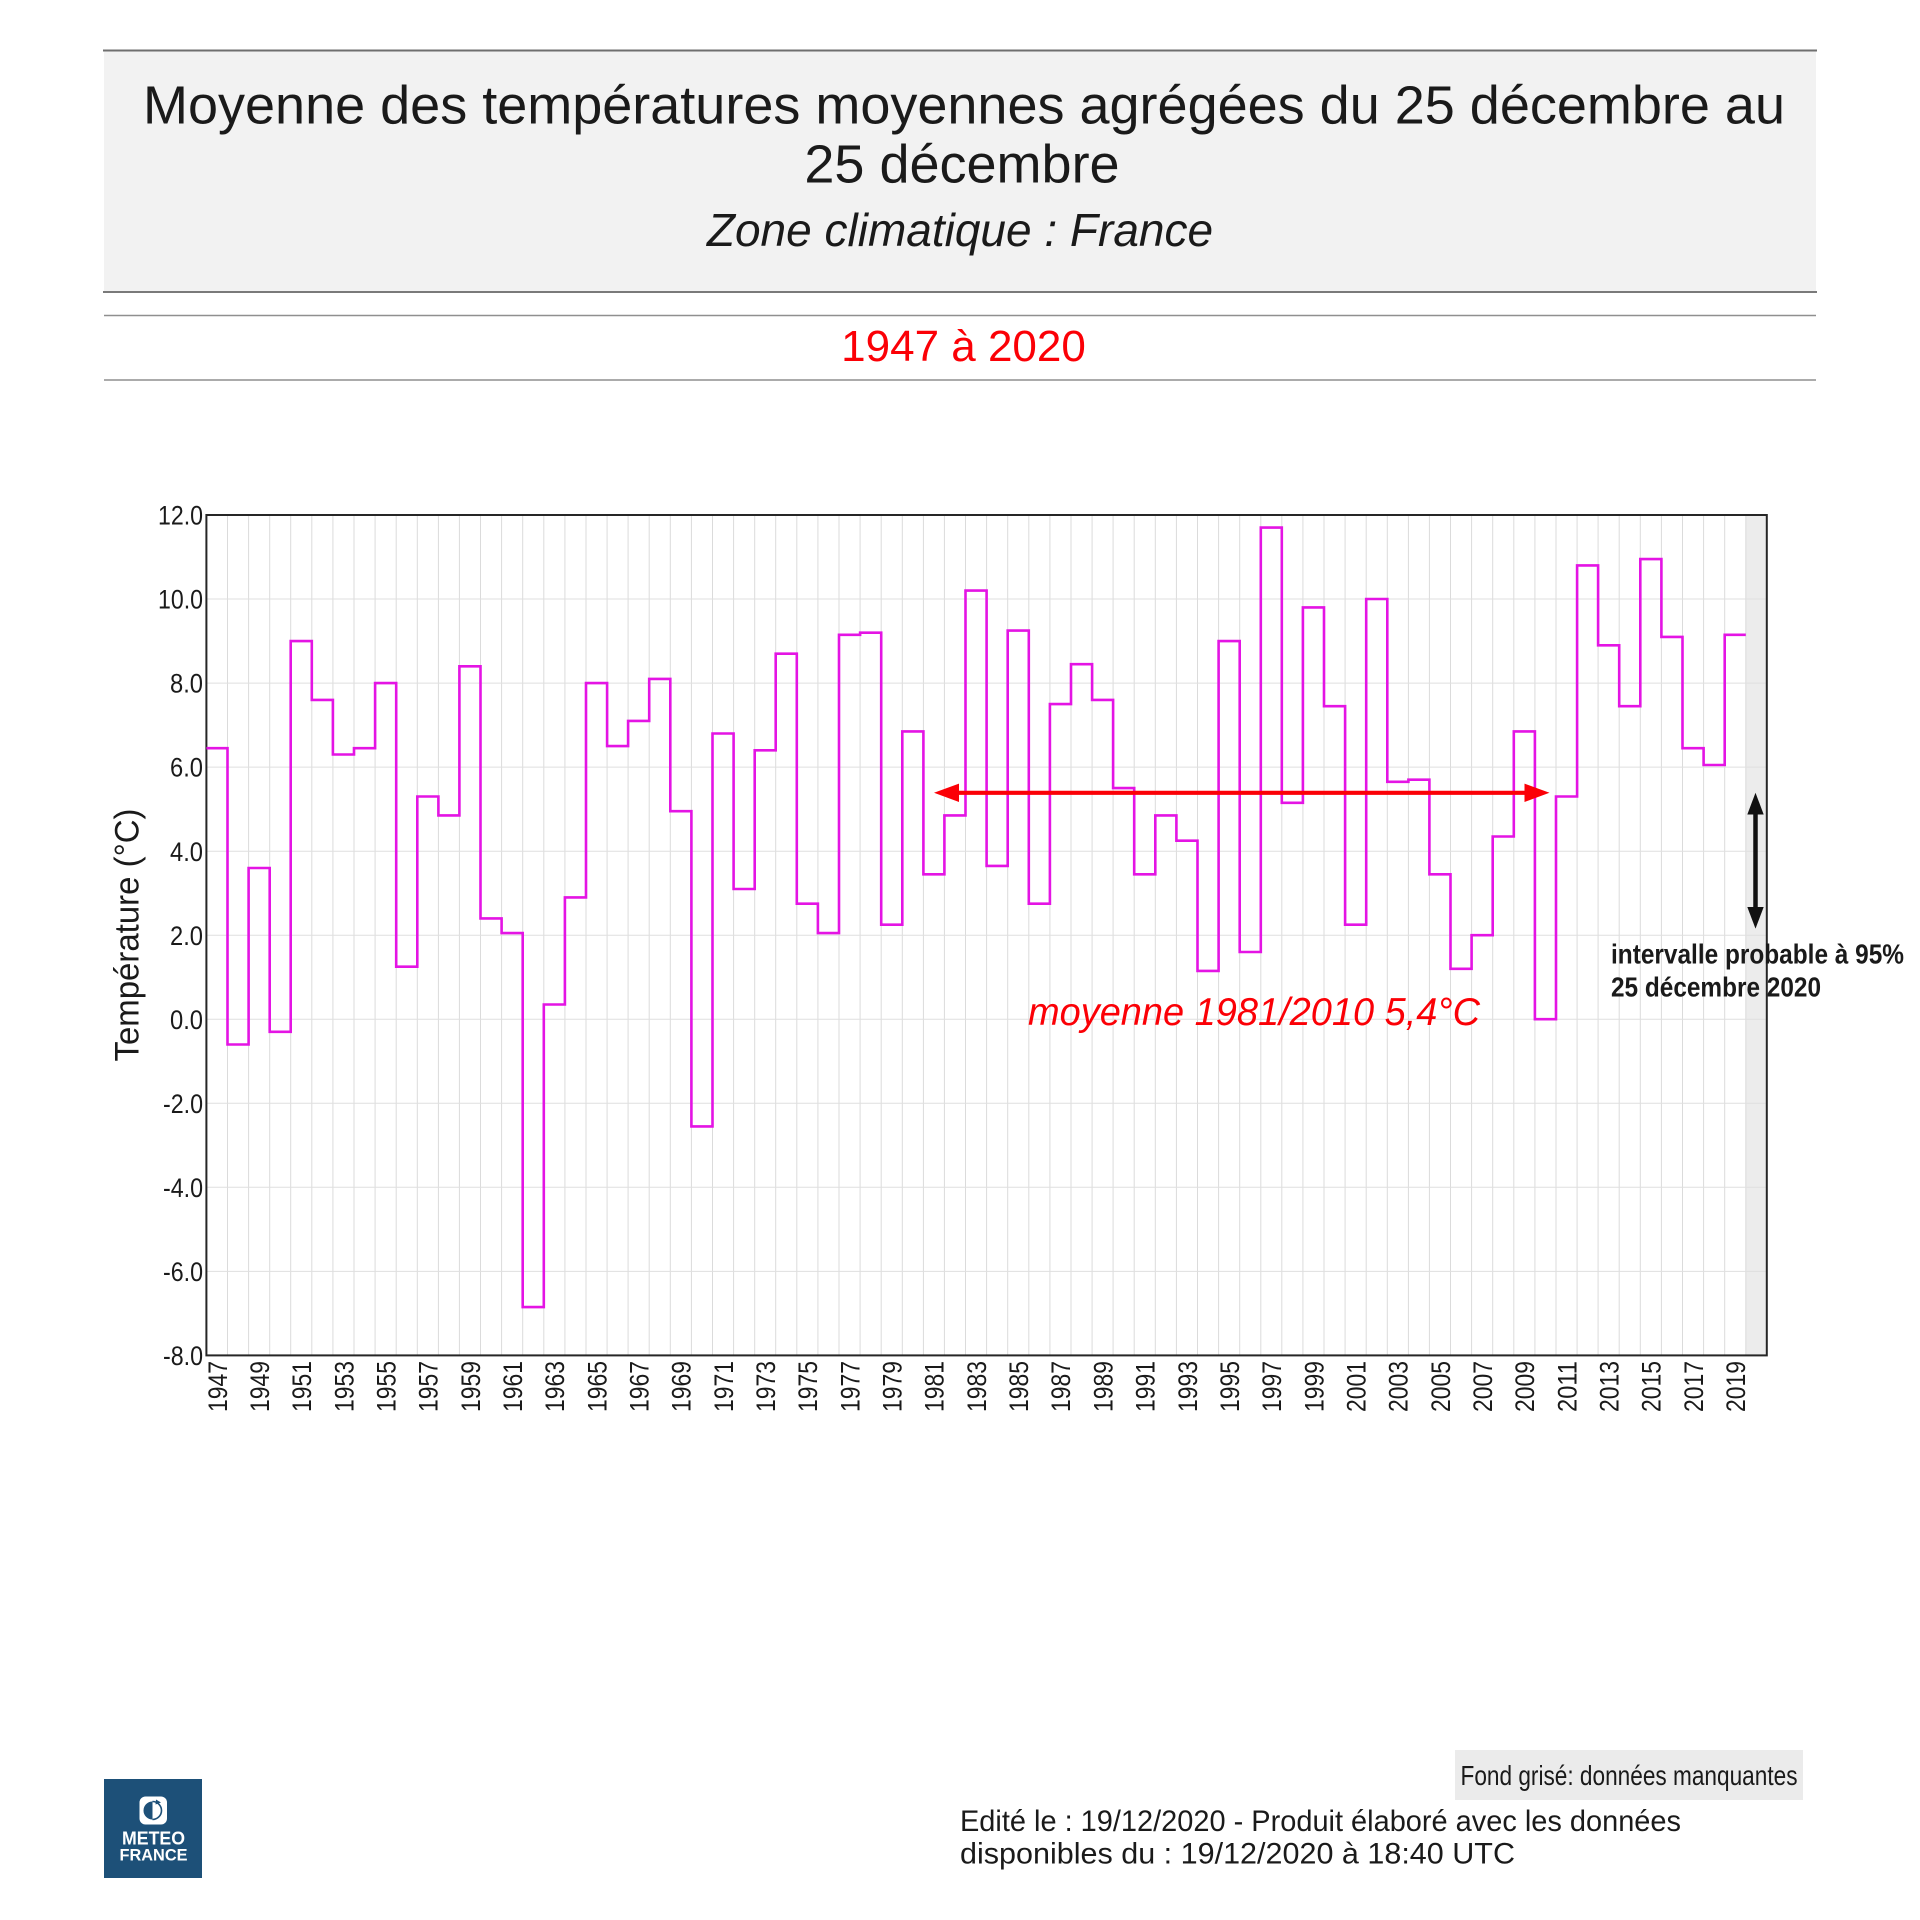 The height and width of the screenshot is (1920, 1920). I want to click on svg-text: 1997, so click(1272, 1386).